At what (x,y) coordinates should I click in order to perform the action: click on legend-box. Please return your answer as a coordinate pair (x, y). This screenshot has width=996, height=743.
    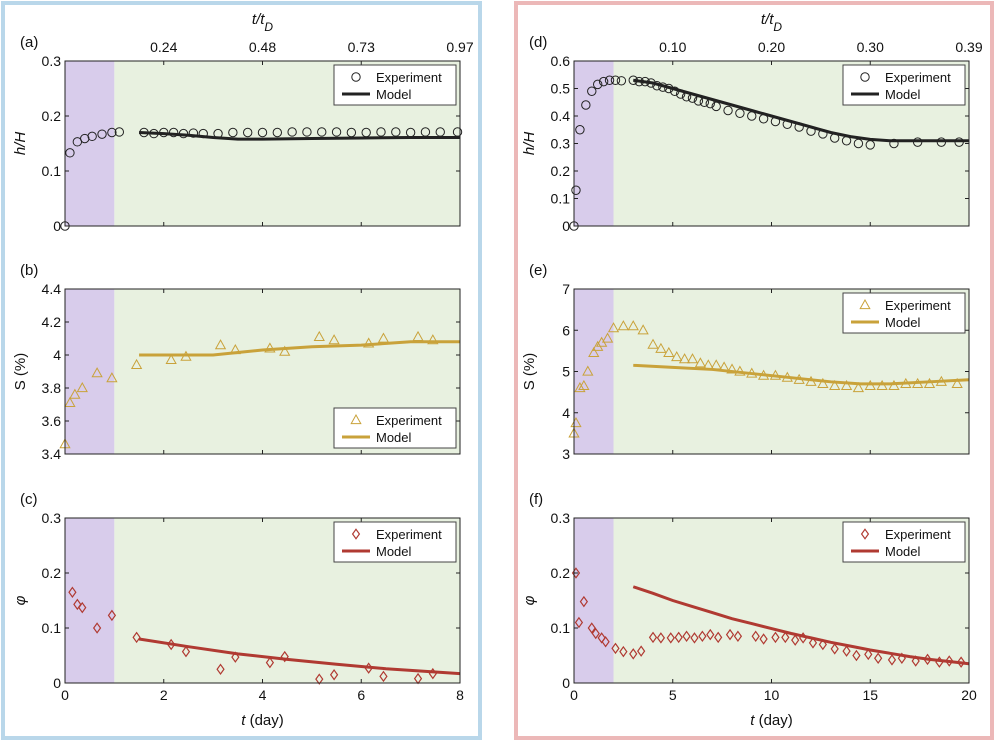
    Looking at the image, I should click on (395, 85).